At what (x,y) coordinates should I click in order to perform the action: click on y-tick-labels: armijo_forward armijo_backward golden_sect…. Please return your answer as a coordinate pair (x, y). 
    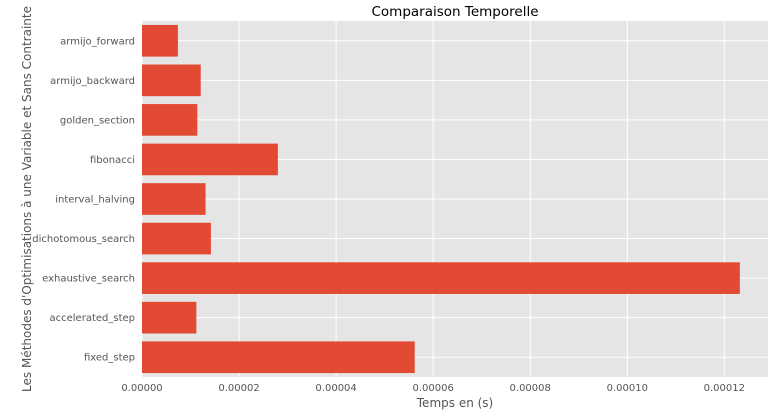
    Looking at the image, I should click on (83, 199).